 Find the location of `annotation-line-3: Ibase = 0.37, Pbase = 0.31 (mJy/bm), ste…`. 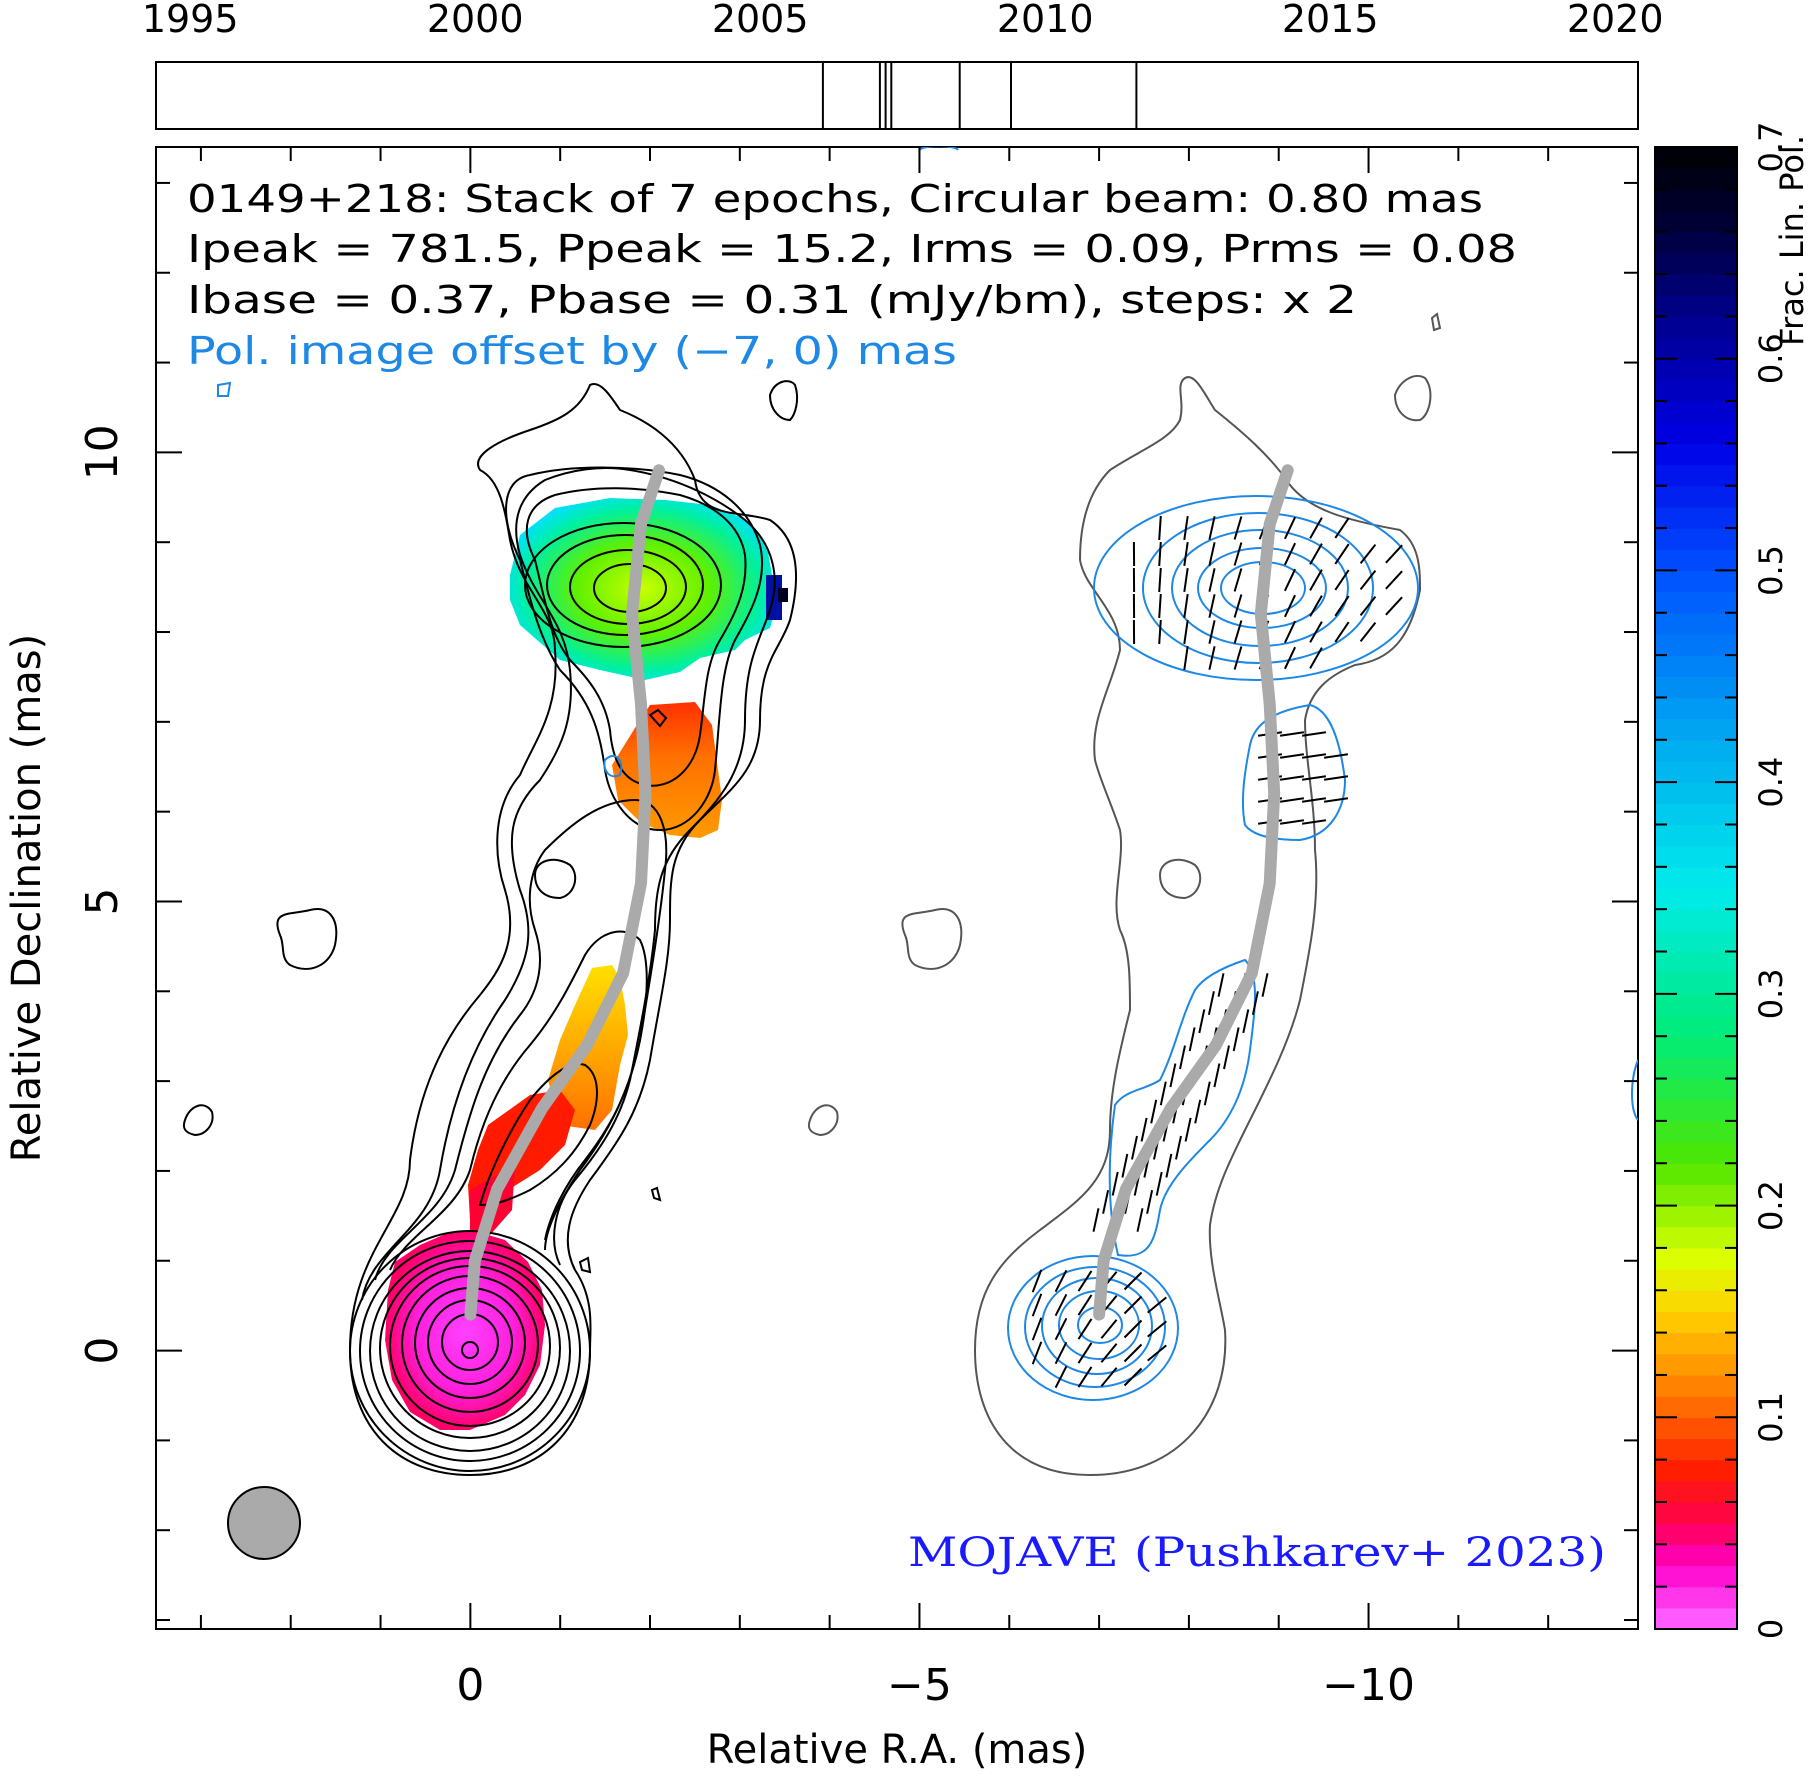

annotation-line-3: Ibase = 0.37, Pbase = 0.31 (mJy/bm), ste… is located at coordinates (772, 300).